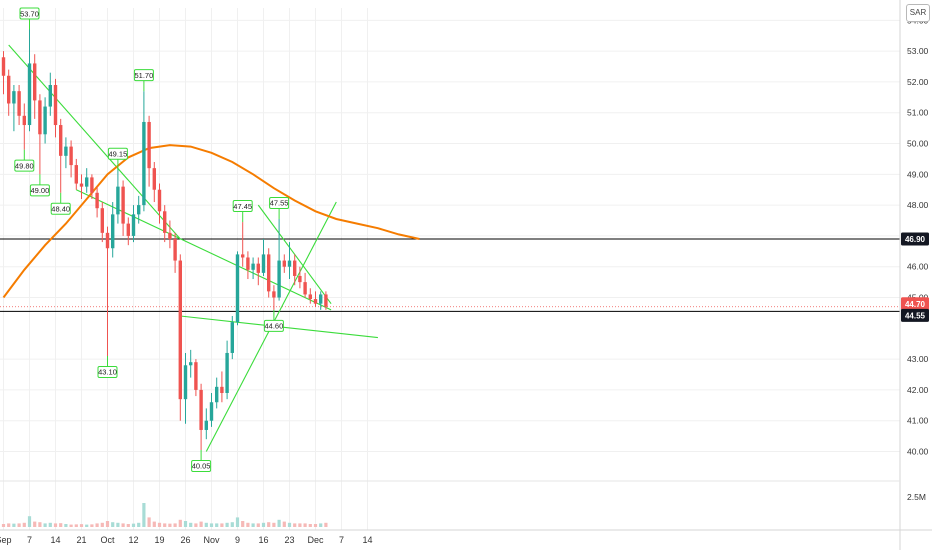 Image resolution: width=932 pixels, height=550 pixels. I want to click on price-badge-label: 44.55, so click(915, 315).